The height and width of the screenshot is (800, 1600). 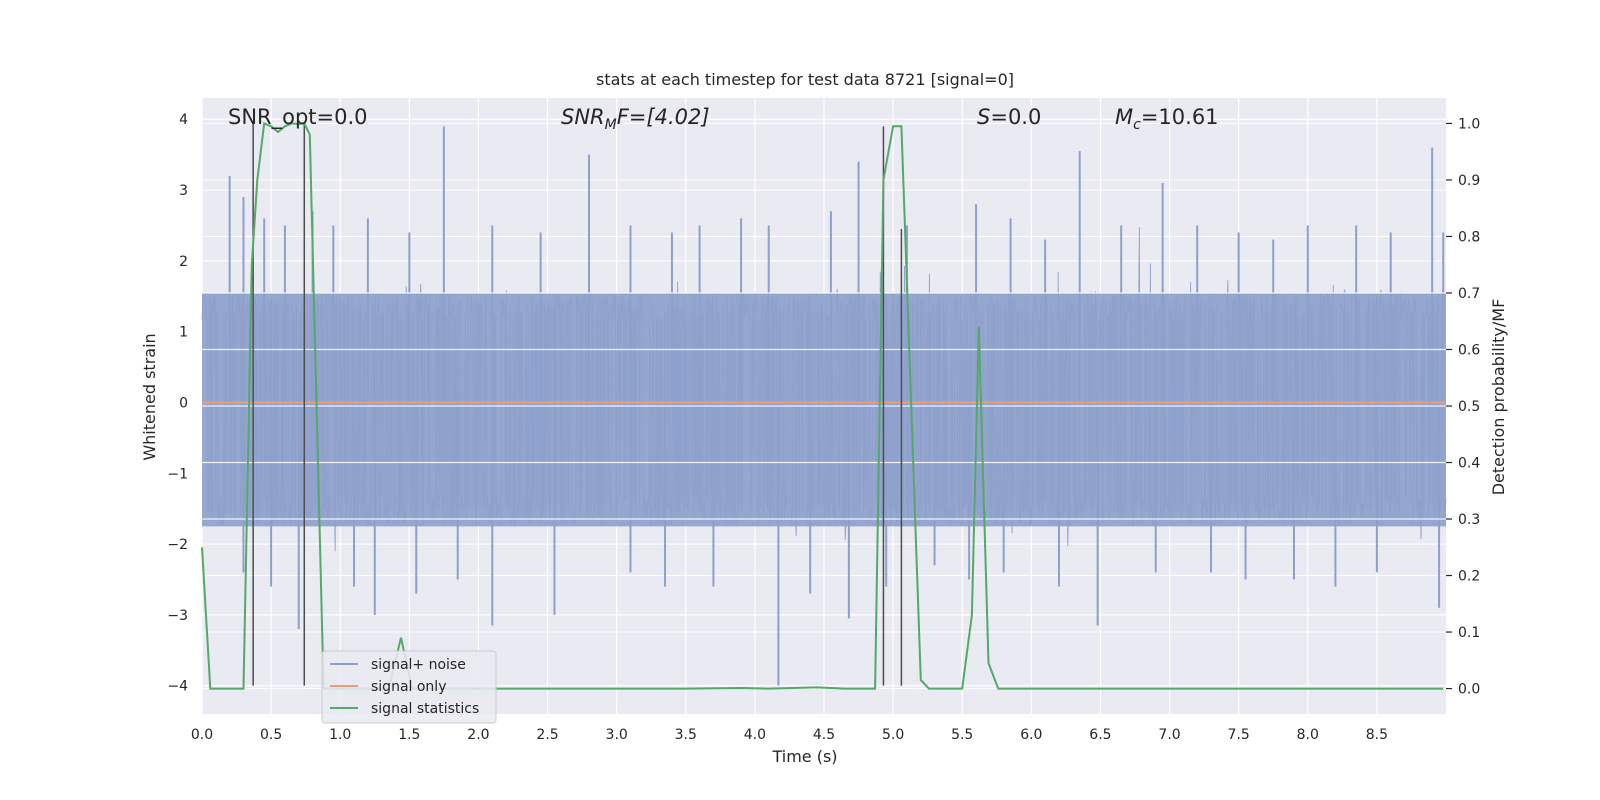 I want to click on right-axis-ticks: 0.0 0.1 0.2 0.3 0.4 0.5 0.6 0.7 0.8 0.9 1.0, so click(x=1463, y=407).